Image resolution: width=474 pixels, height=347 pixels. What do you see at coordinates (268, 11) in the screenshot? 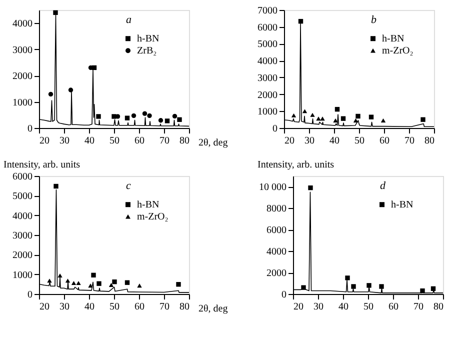
I see `y-tick-label: 7000` at bounding box center [268, 11].